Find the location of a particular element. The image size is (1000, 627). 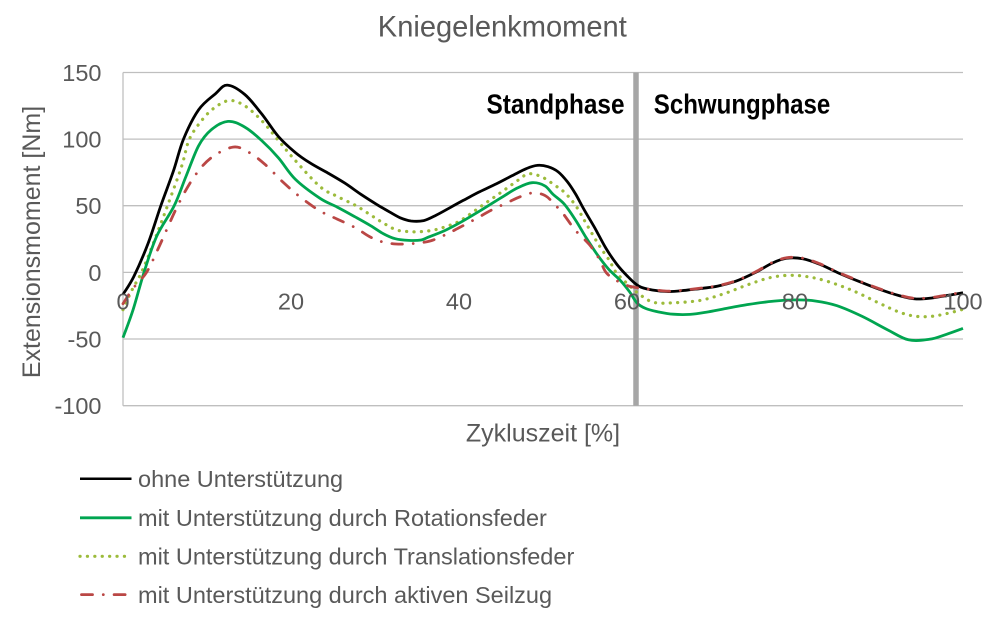

svg-text: -100 is located at coordinates (77, 406).